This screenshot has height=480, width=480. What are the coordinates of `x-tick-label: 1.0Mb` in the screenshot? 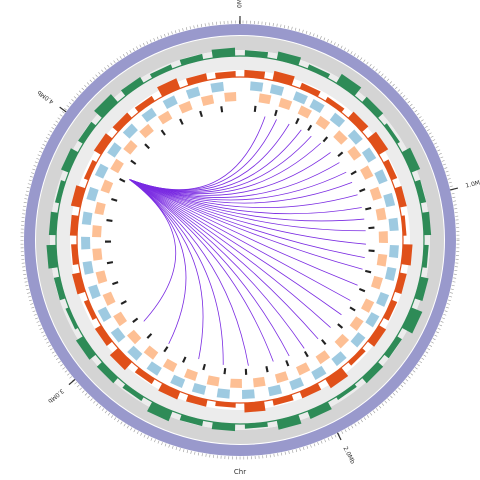 It's located at (472, 183).